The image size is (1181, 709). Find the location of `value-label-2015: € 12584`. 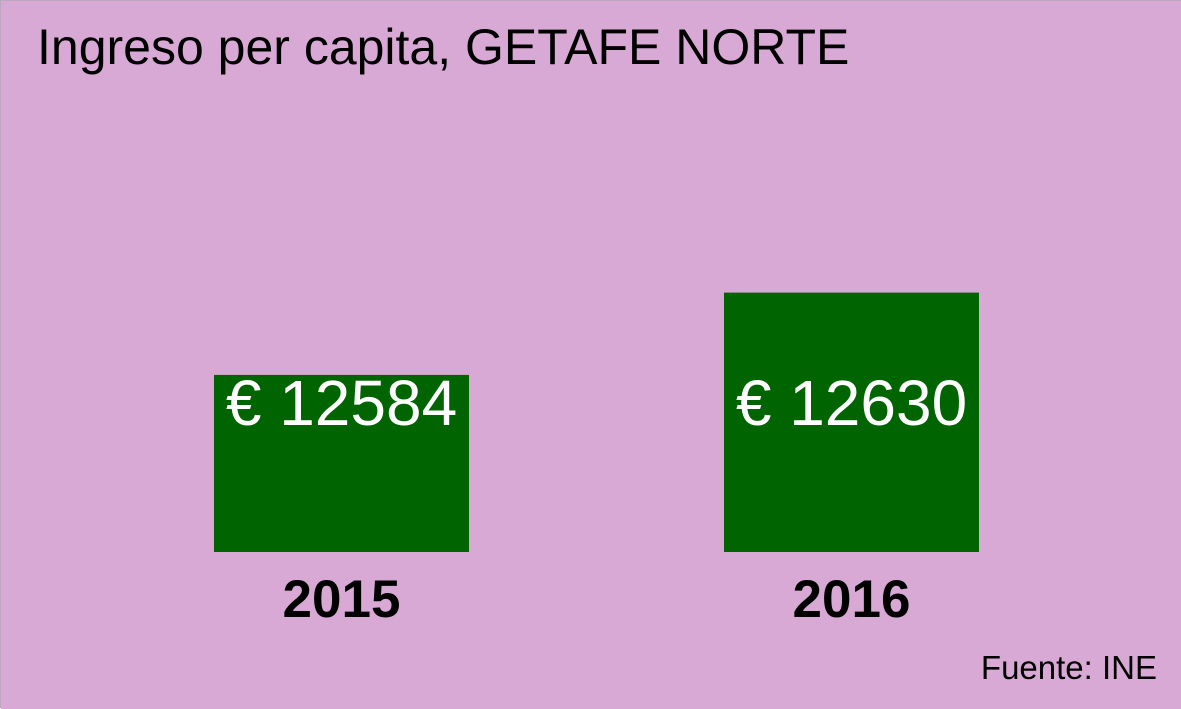

value-label-2015: € 12584 is located at coordinates (341, 403).